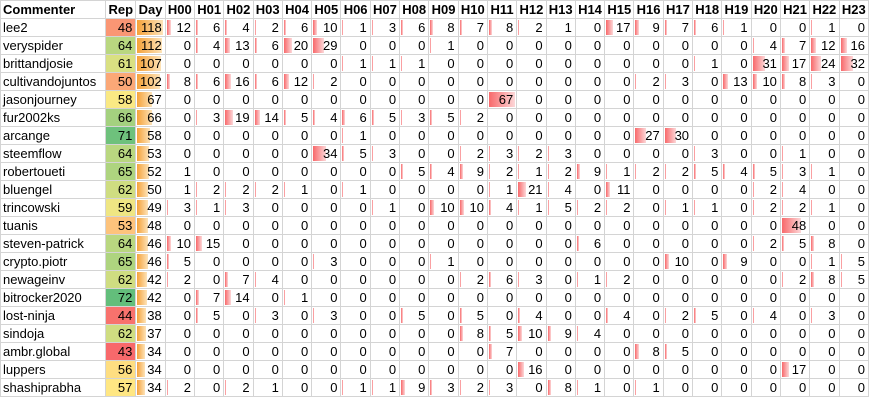 This screenshot has width=871, height=419. What do you see at coordinates (151, 45) in the screenshot?
I see `cell-value: 112` at bounding box center [151, 45].